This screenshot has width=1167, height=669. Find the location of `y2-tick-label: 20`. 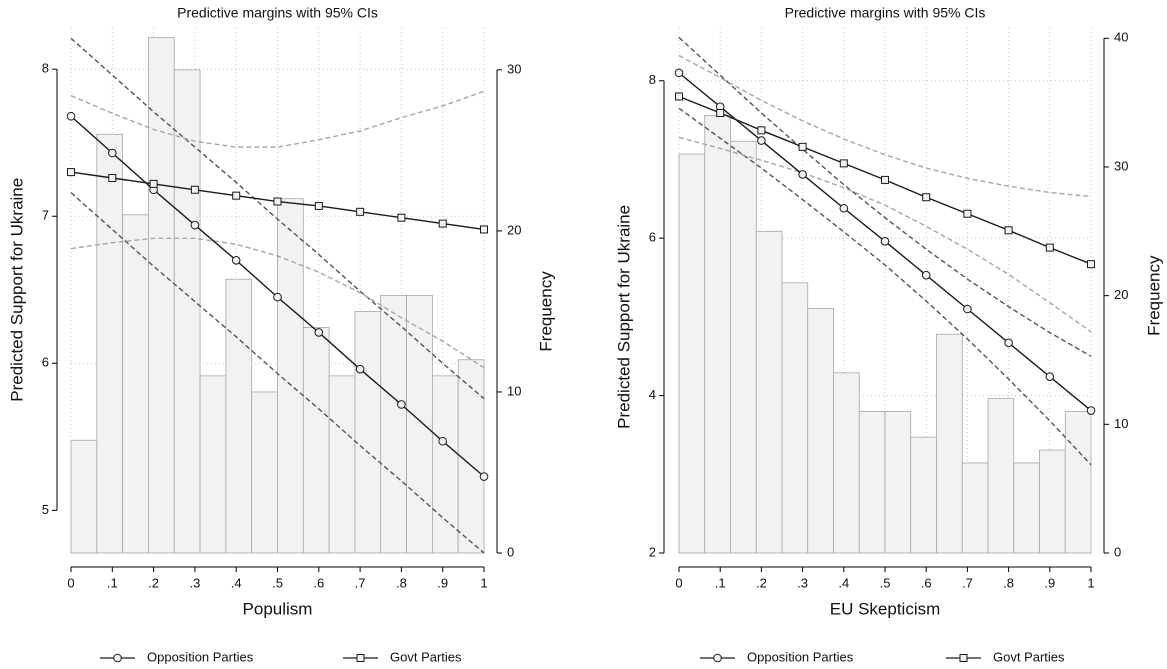

y2-tick-label: 20 is located at coordinates (1121, 294).